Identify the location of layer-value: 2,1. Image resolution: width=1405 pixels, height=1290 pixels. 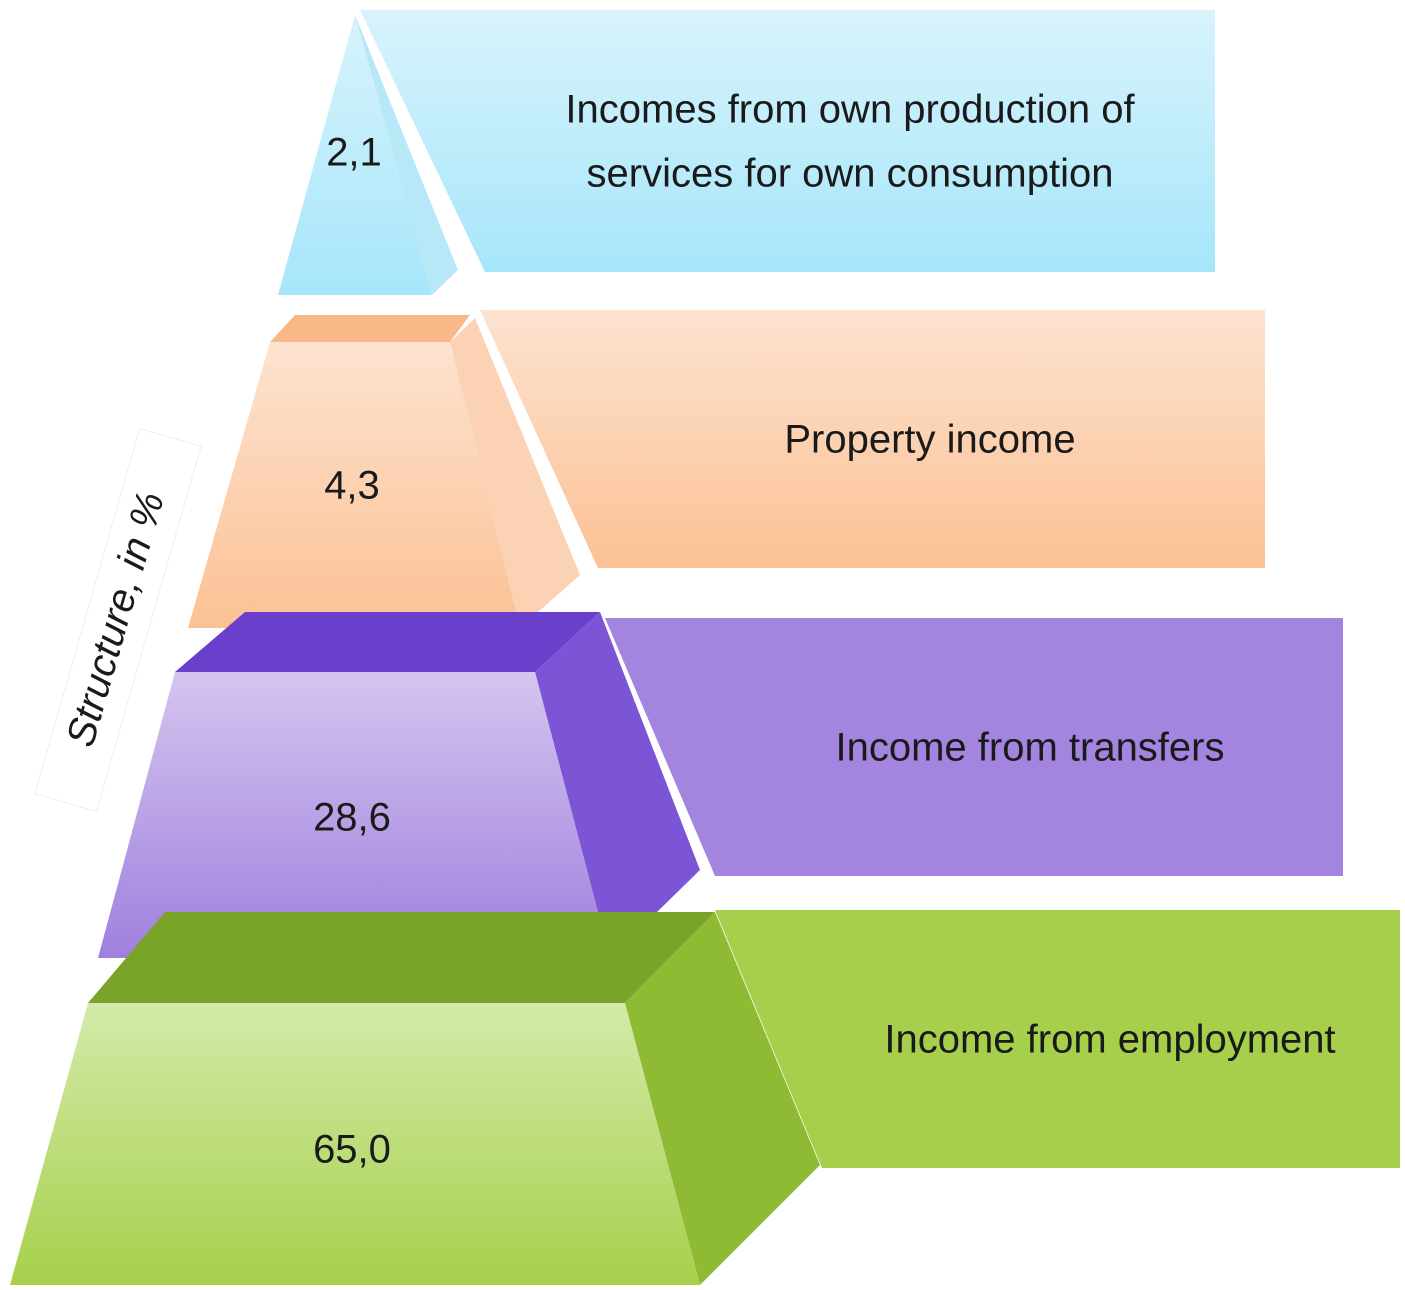
(354, 153).